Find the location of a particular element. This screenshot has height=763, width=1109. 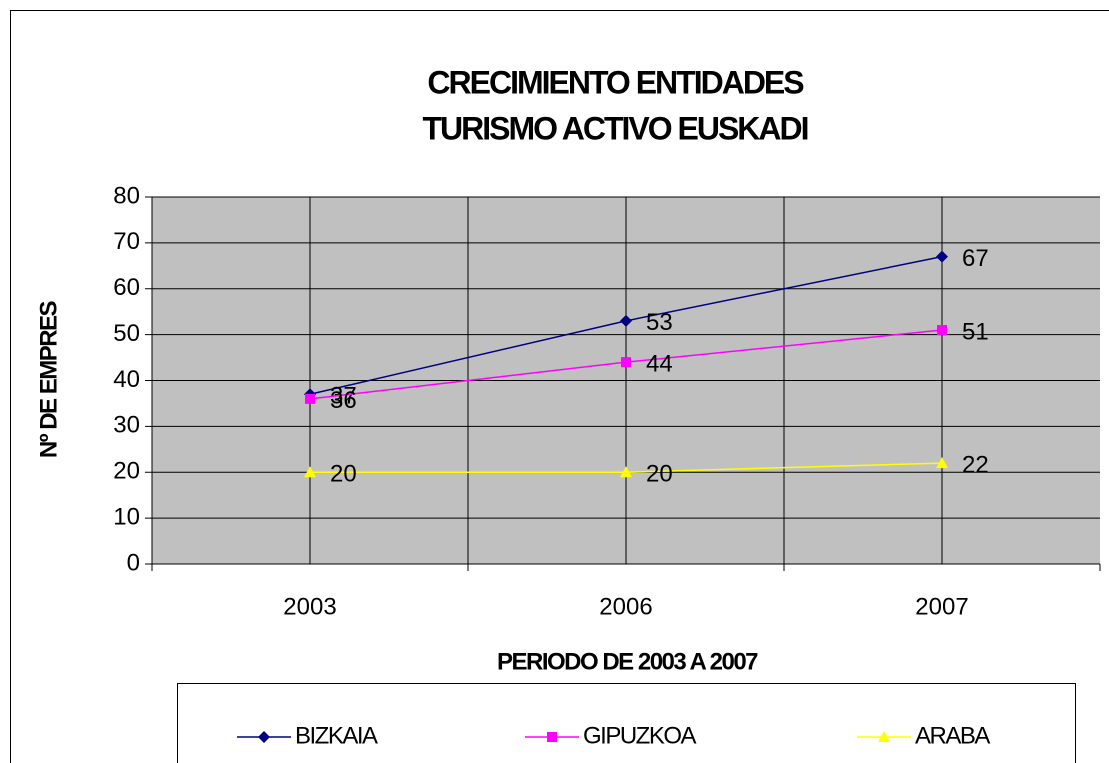

data-label: 36 is located at coordinates (343, 400).